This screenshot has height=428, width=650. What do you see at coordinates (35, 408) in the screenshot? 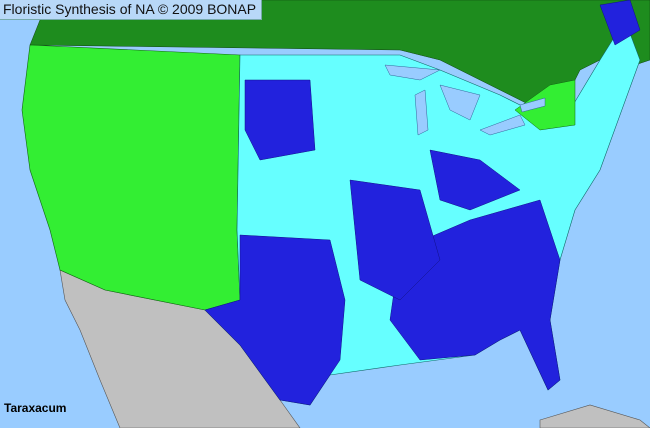
I see `taxon-label: Taraxacum` at bounding box center [35, 408].